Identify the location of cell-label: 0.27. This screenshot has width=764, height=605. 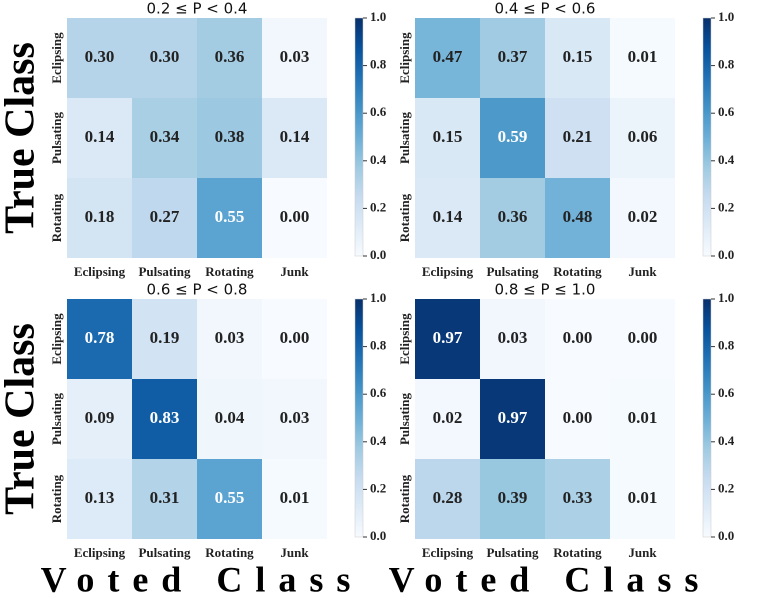
(165, 216).